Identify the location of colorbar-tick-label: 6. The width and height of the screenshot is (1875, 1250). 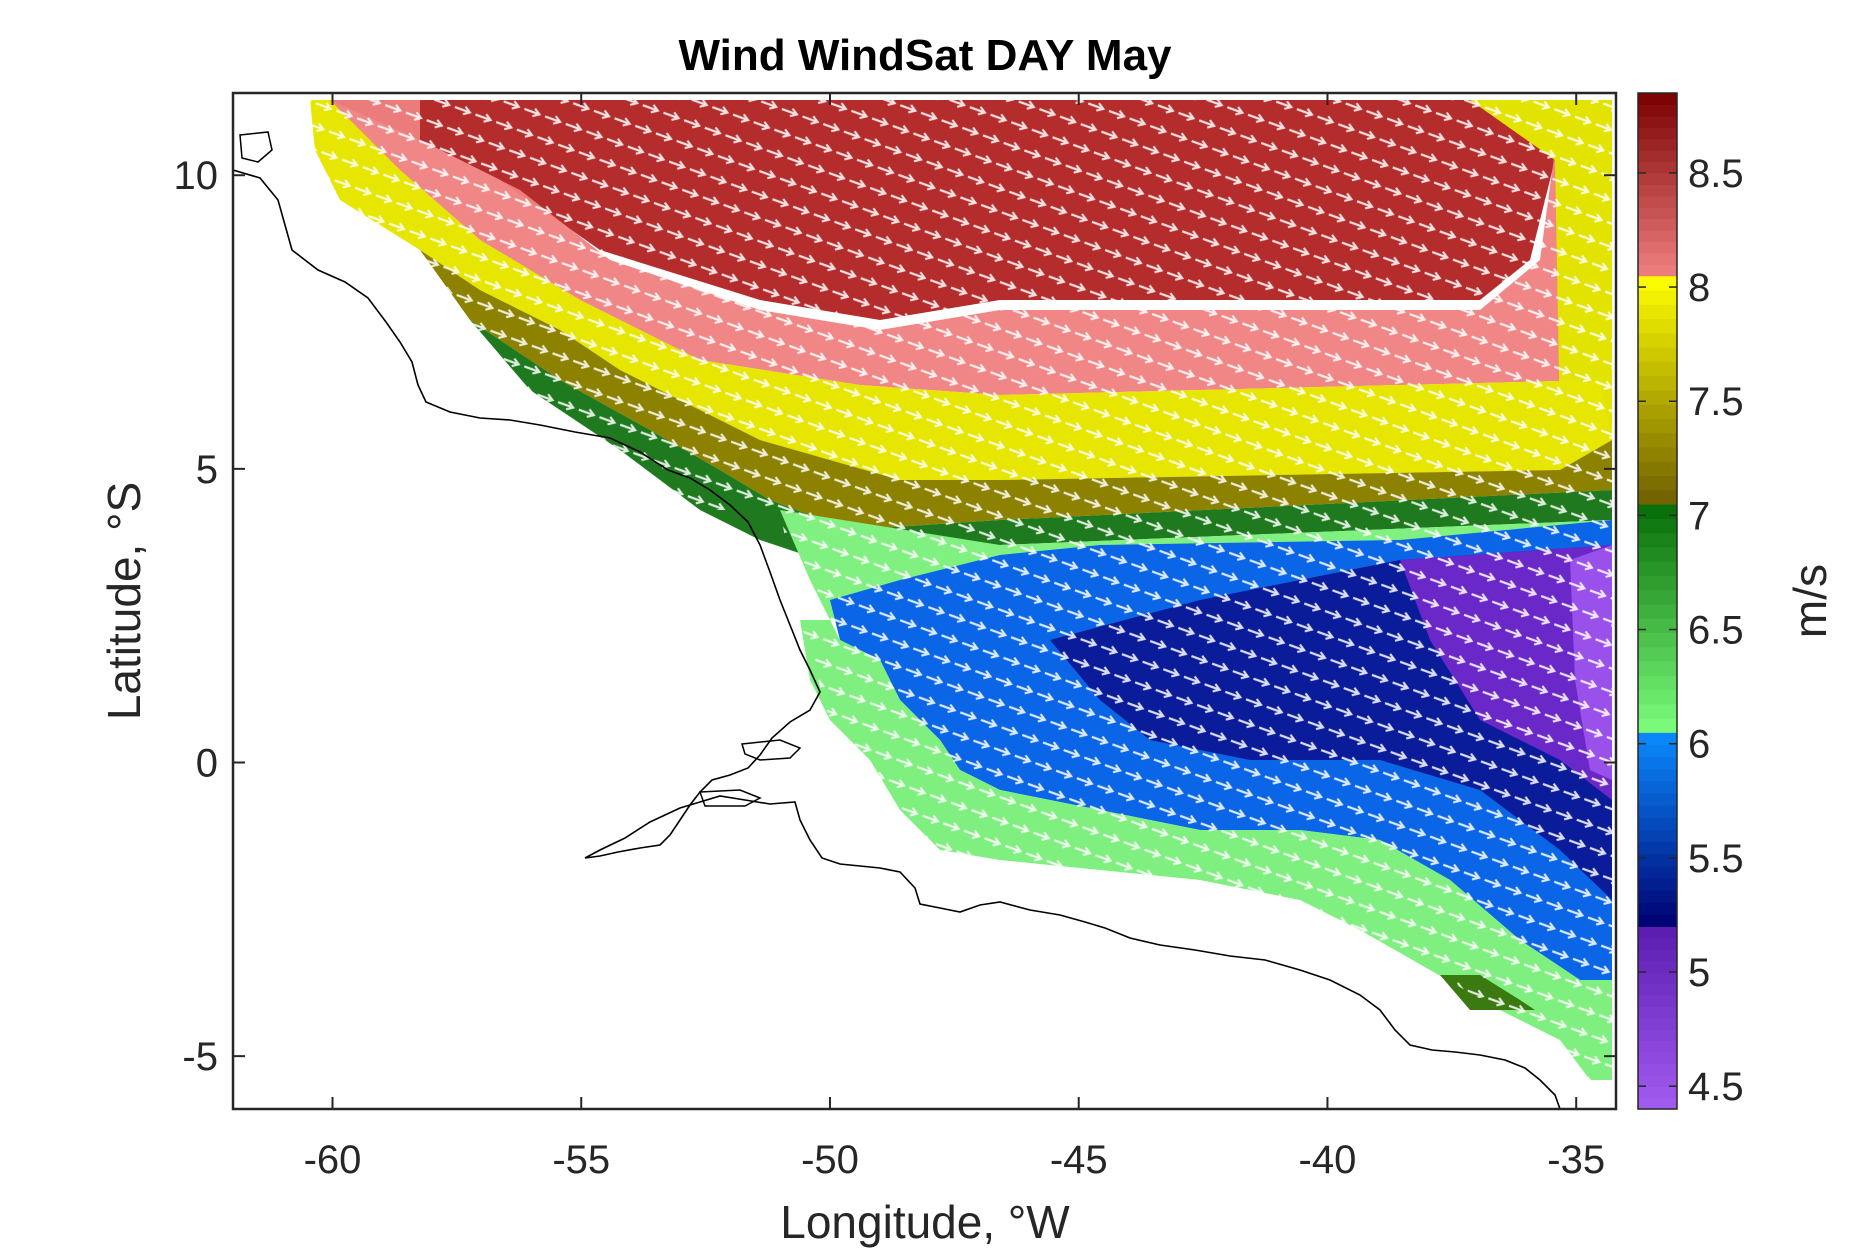
(1699, 745).